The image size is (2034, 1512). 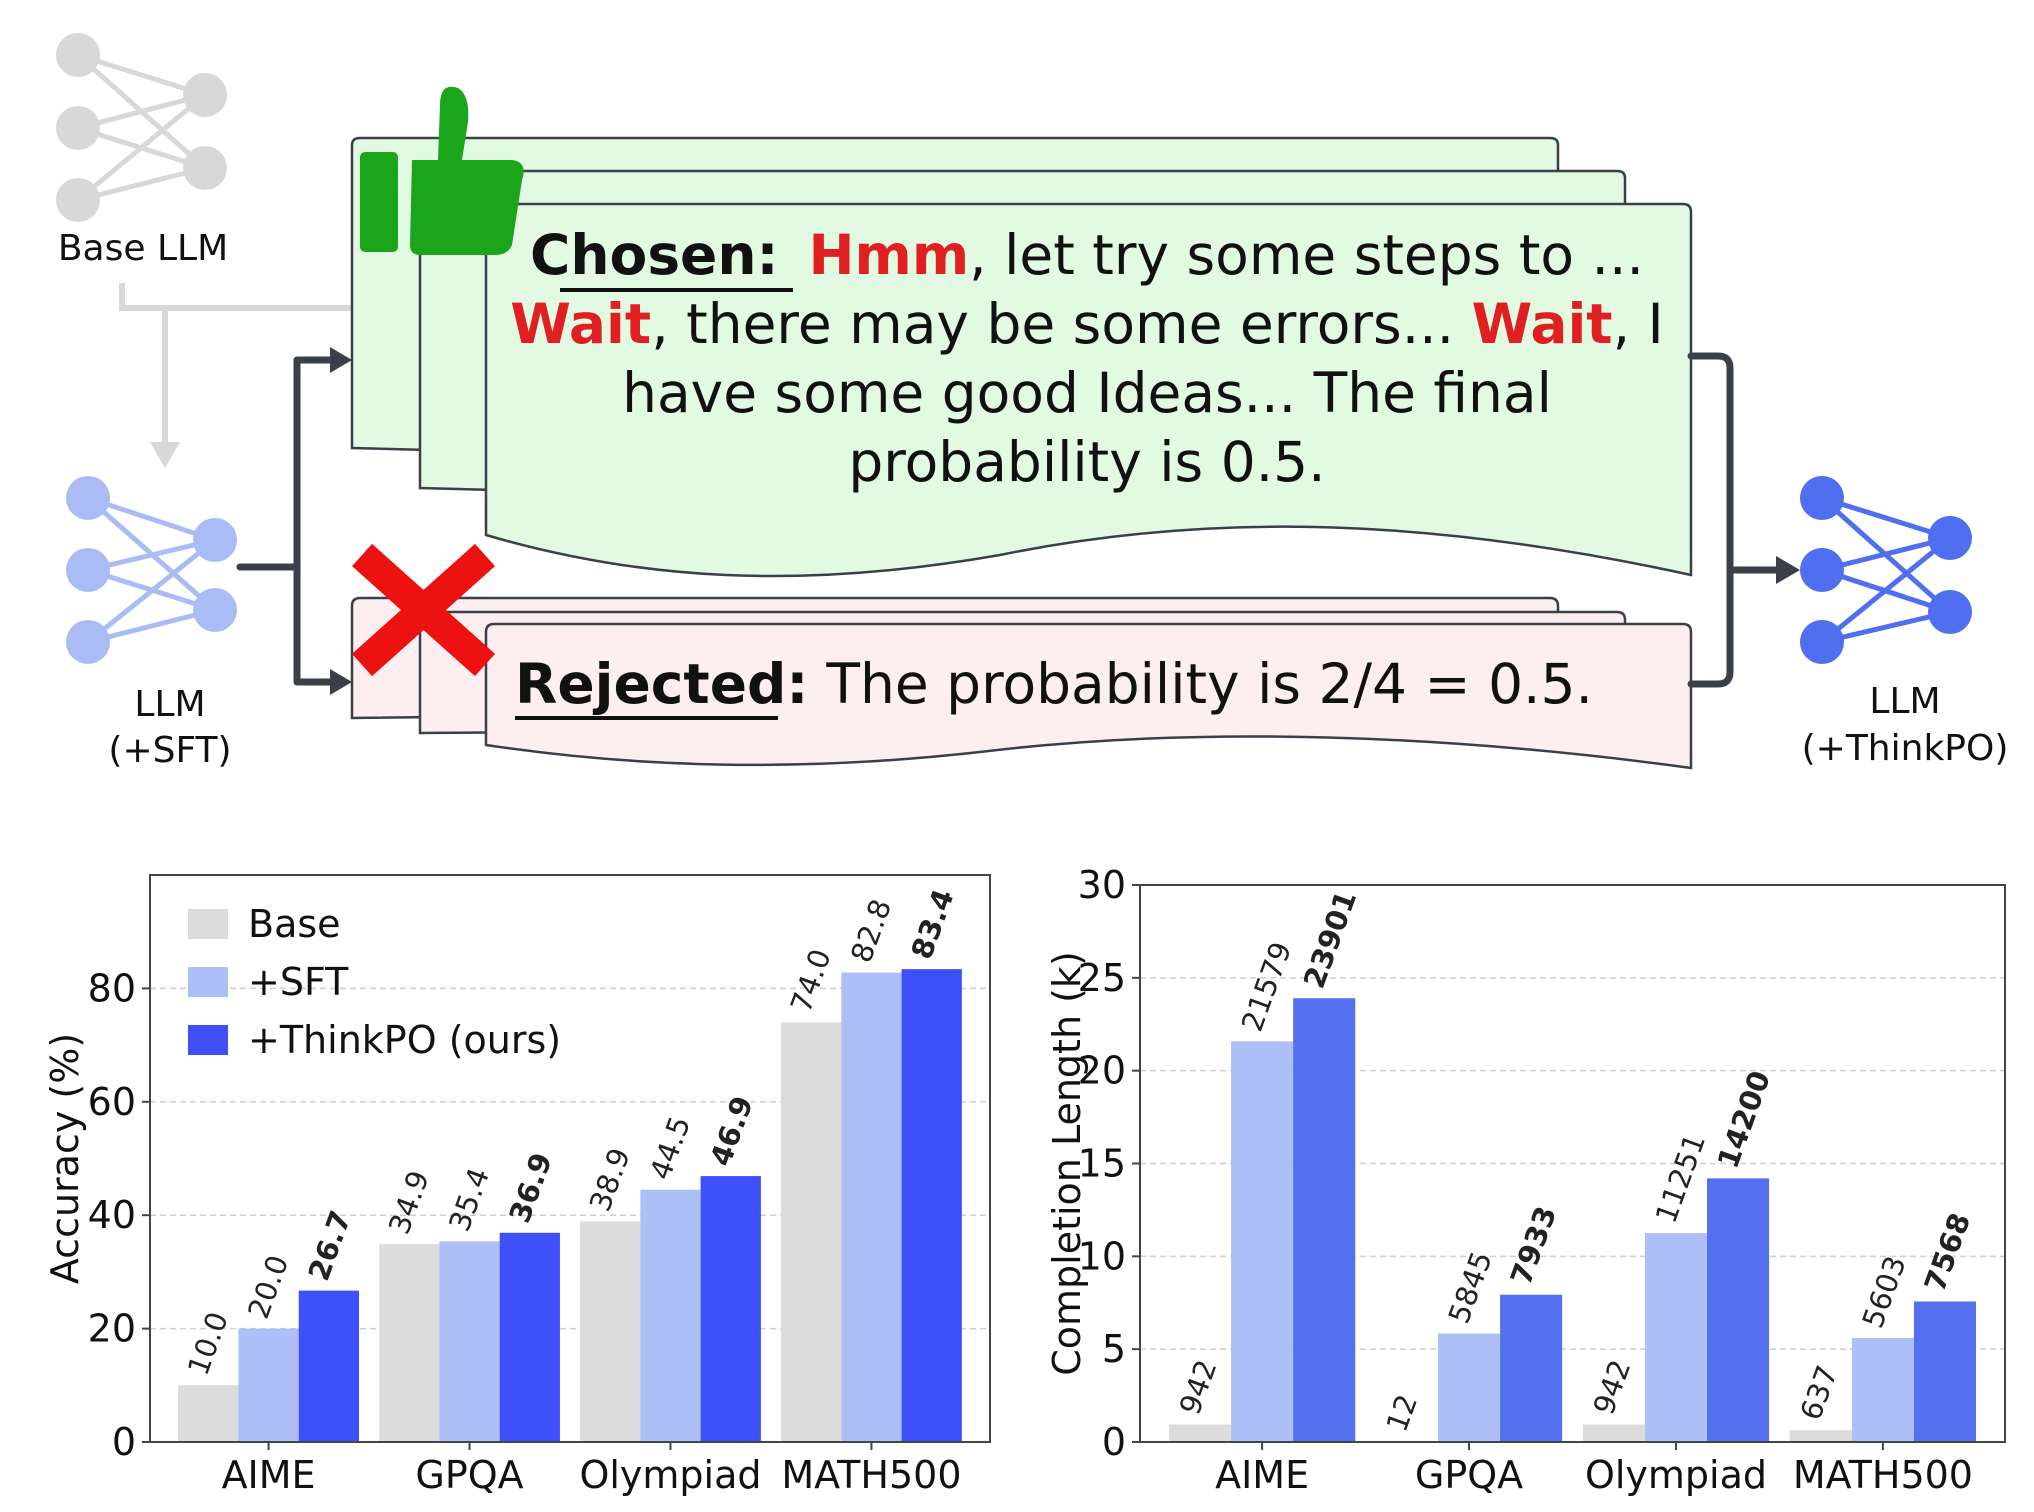 What do you see at coordinates (610, 1180) in the screenshot?
I see `bar-data-label: 38.9` at bounding box center [610, 1180].